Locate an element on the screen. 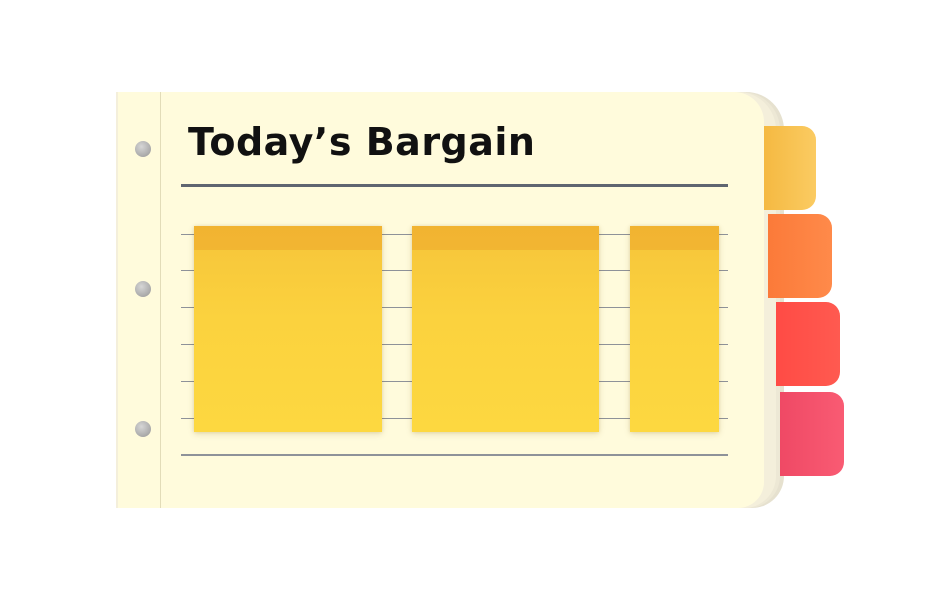 This screenshot has width=950, height=600. tab-pink is located at coordinates (812, 434).